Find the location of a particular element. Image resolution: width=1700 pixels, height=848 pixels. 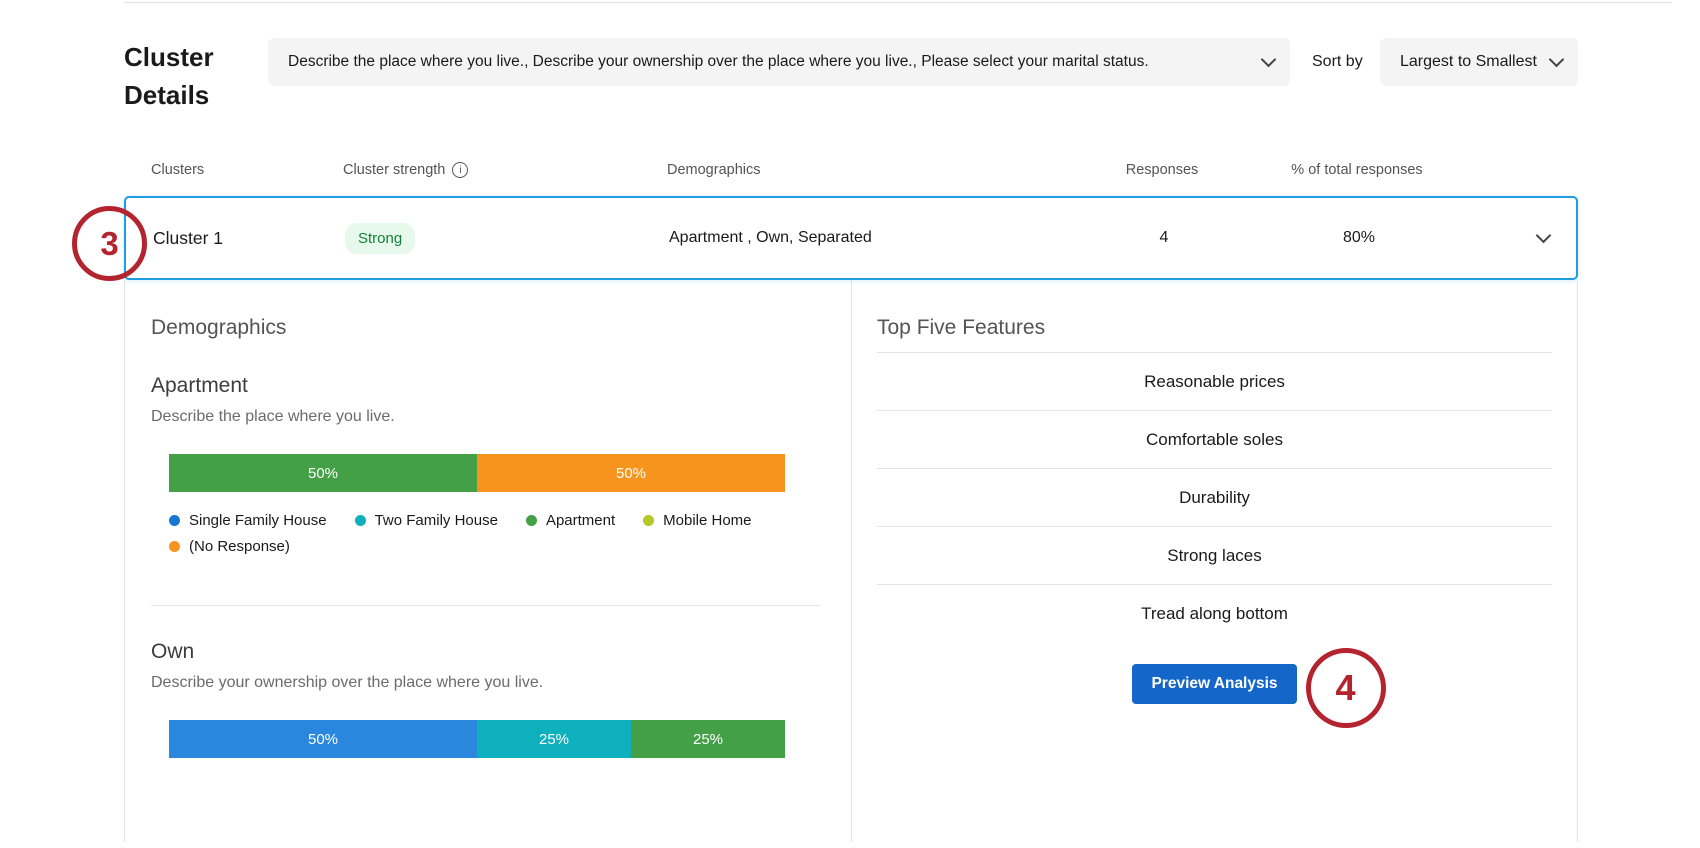

preview-analysis-button: Preview Analysis is located at coordinates (1214, 684).